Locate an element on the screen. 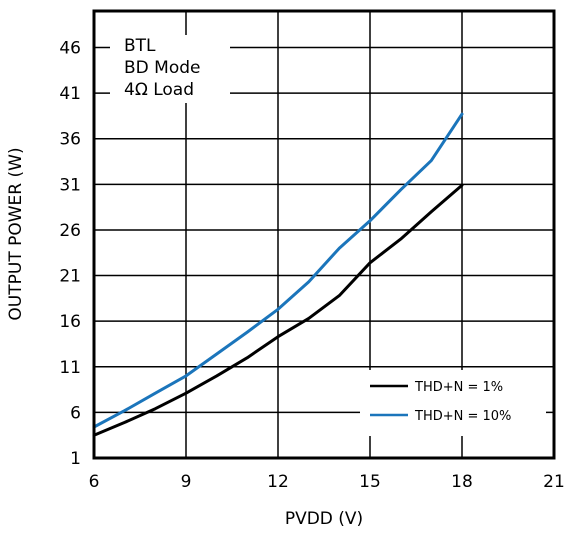 Image resolution: width=581 pixels, height=533 pixels. legend-label-thd-10: THD+N = 10% is located at coordinates (462, 416).